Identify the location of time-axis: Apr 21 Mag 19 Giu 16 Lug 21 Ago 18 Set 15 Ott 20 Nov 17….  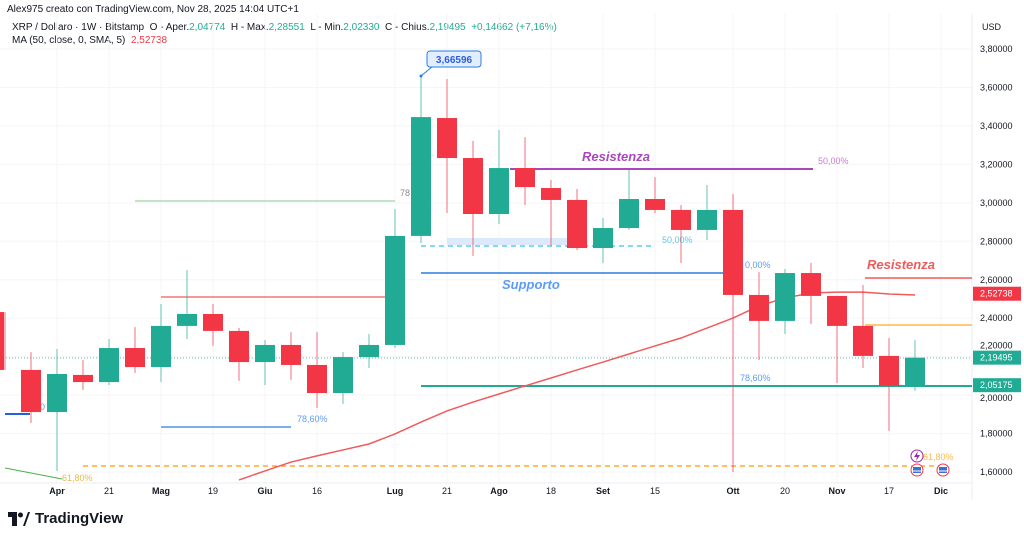
(498, 491).